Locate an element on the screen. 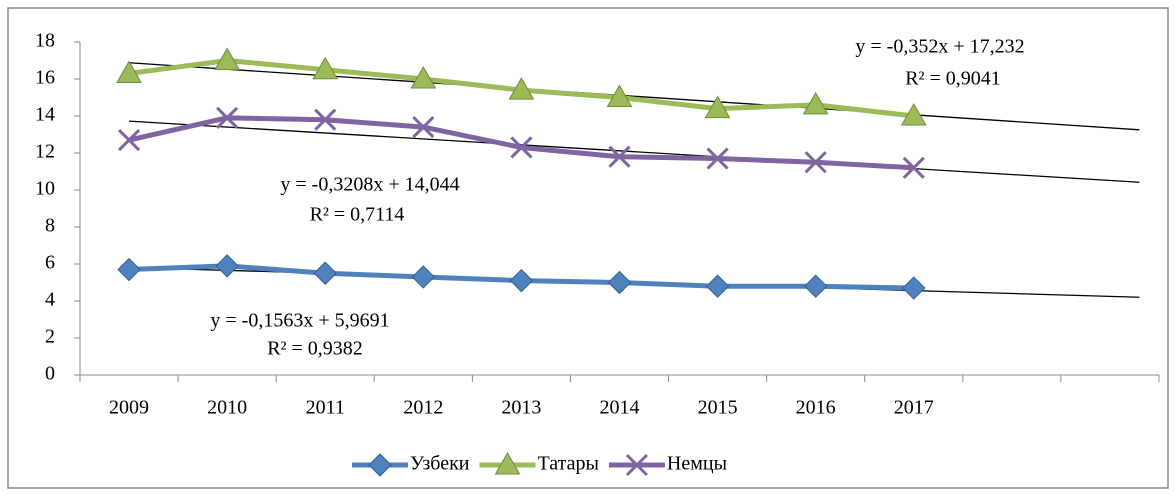 This screenshot has height=496, width=1176. trend-r2: R² = 0,9382 is located at coordinates (315, 349).